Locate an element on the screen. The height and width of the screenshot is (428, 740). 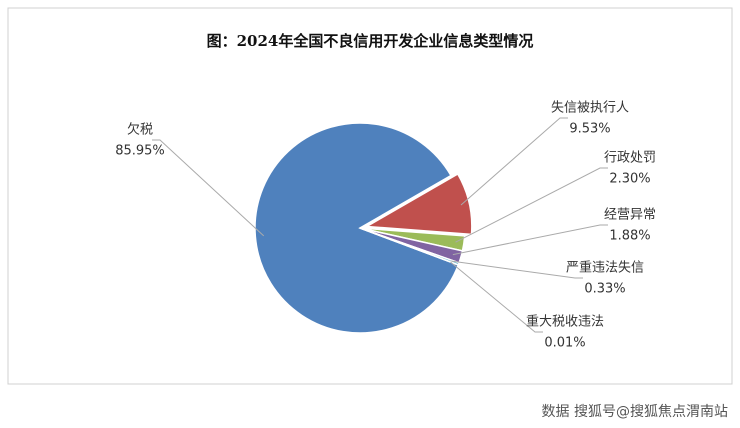
slice-value: 85.95% is located at coordinates (140, 151).